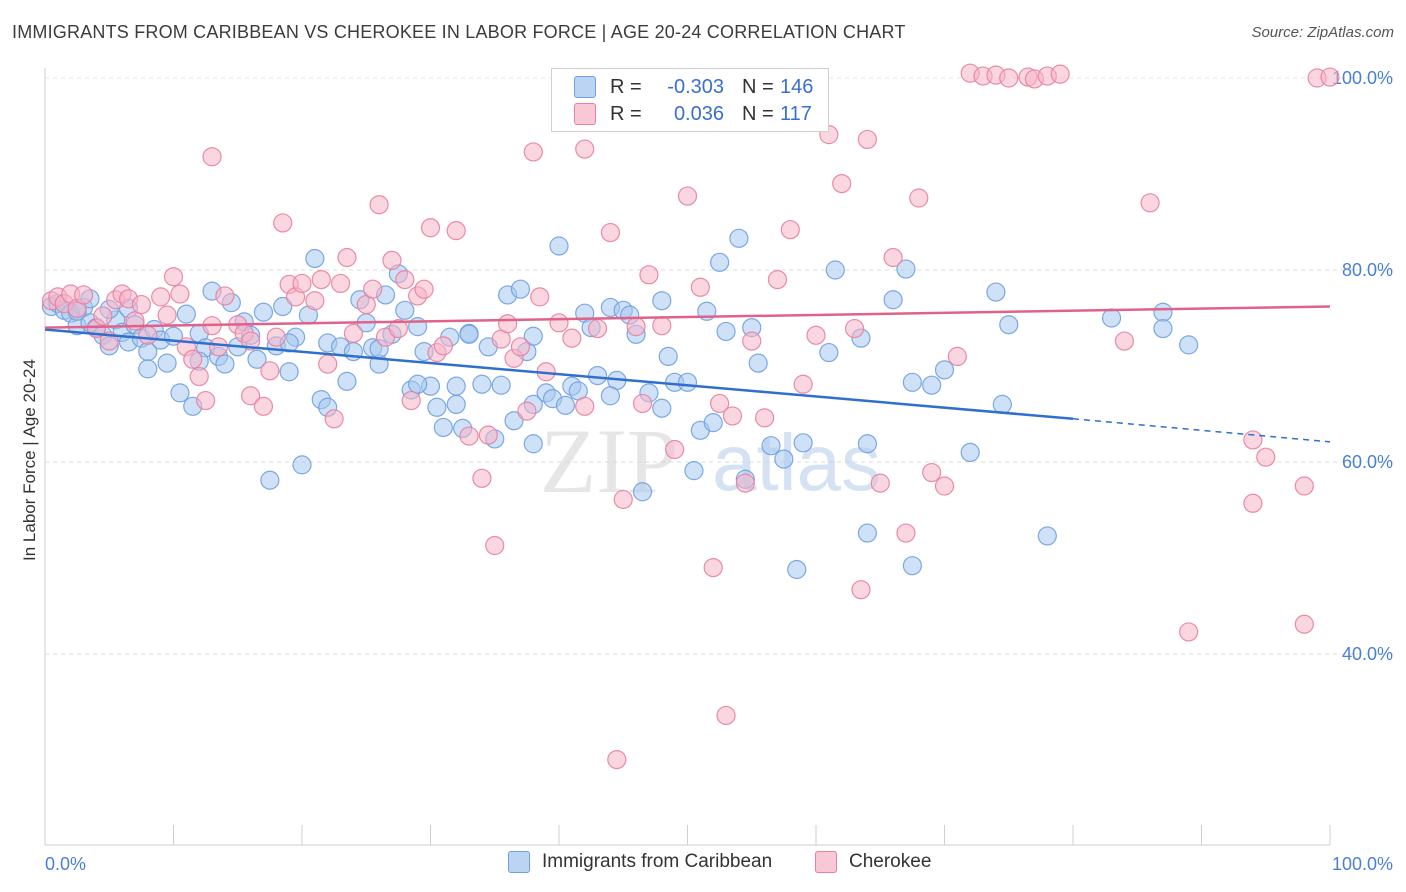  What do you see at coordinates (626, 113) in the screenshot?
I see `legend-r-label: R =` at bounding box center [626, 113].